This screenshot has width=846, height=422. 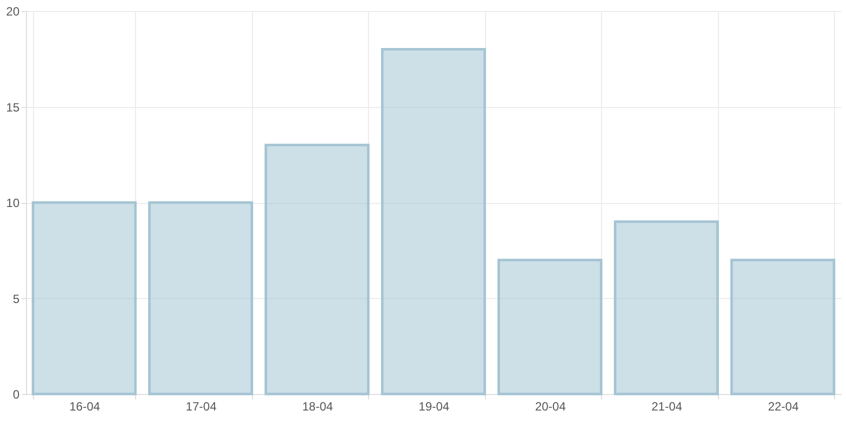 What do you see at coordinates (550, 407) in the screenshot?
I see `x-tick-label: 20-04` at bounding box center [550, 407].